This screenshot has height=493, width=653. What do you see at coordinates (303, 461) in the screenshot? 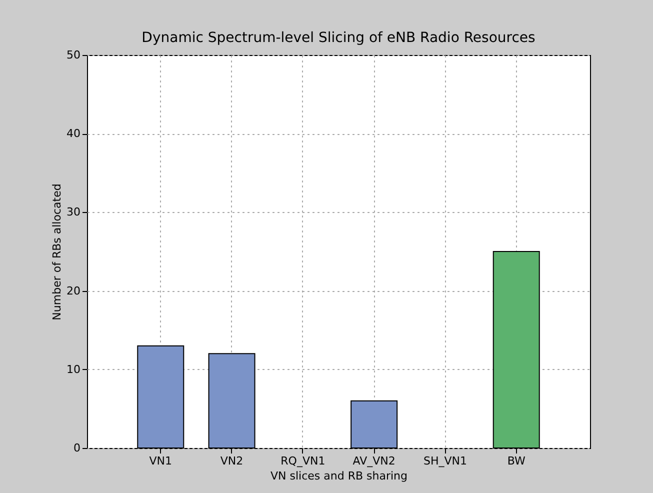
I see `x-tick-label: RQ_VN1` at bounding box center [303, 461].